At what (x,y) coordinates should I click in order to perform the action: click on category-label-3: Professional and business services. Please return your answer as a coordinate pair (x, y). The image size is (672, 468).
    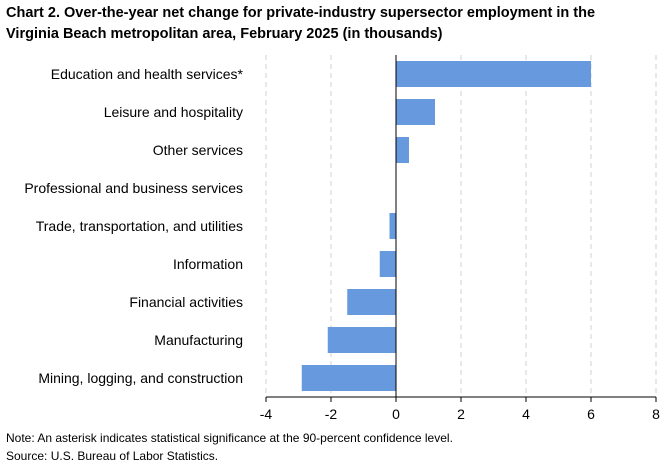
    Looking at the image, I should click on (133, 188).